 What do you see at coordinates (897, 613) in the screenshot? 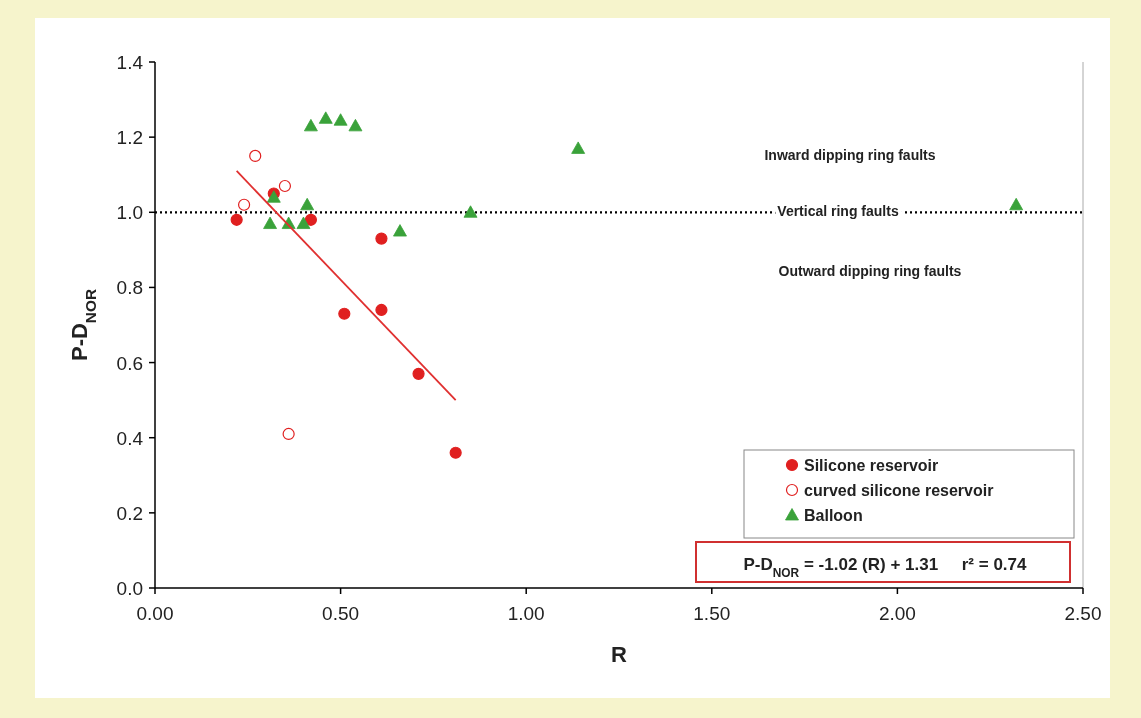
I see `x-tick-label: 2.00` at bounding box center [897, 613].